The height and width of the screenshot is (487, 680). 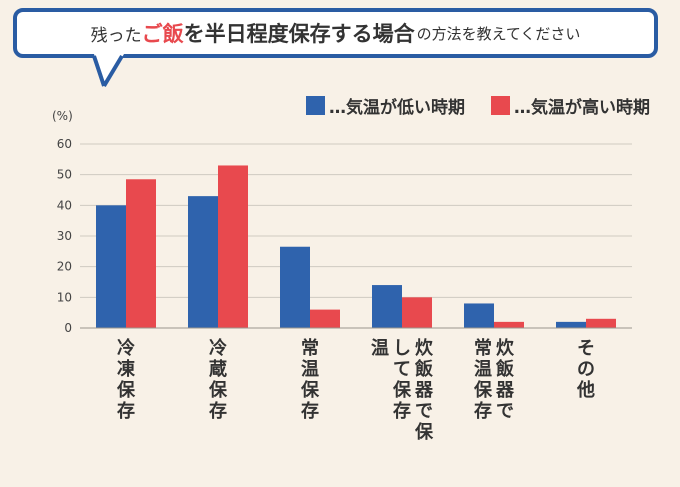 What do you see at coordinates (218, 379) in the screenshot?
I see `x-category-label: 冷蔵保存` at bounding box center [218, 379].